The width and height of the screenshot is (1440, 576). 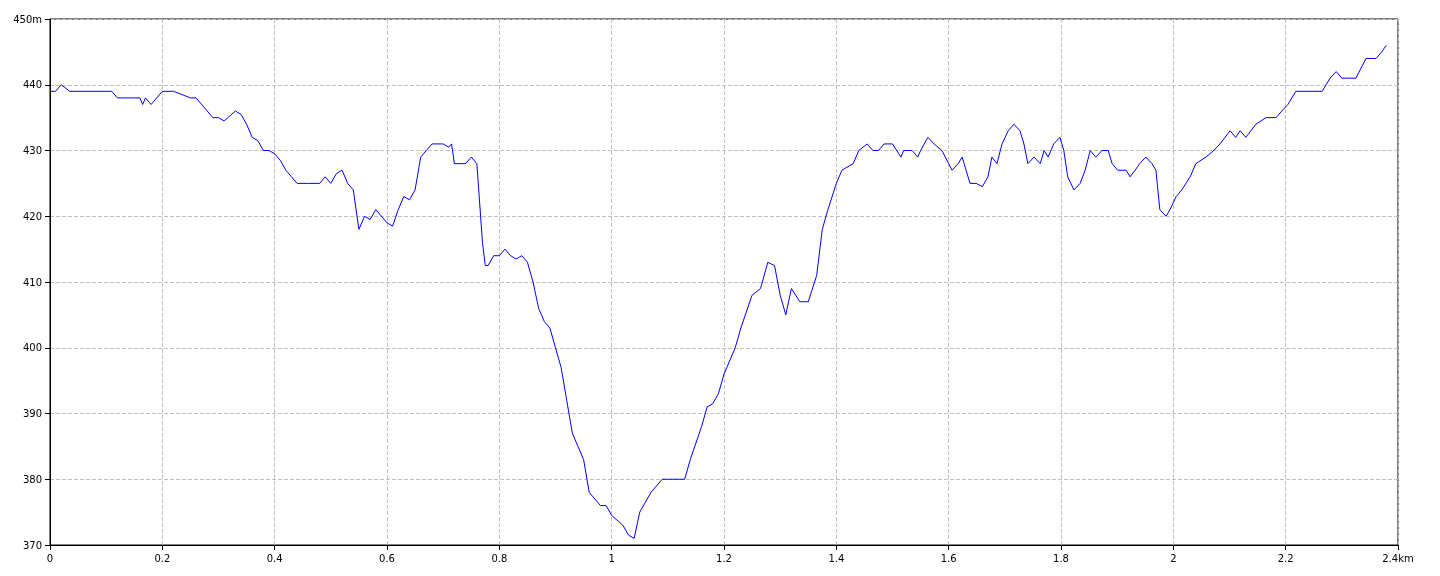 I want to click on x-tick-label: 2.4km, so click(x=1398, y=558).